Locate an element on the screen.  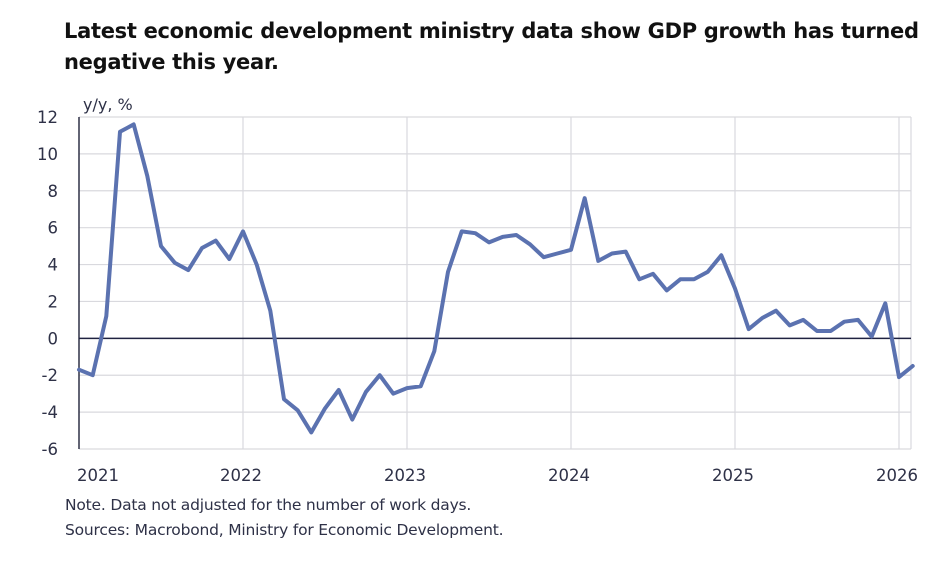
y-tick-label: 4 is located at coordinates (53, 265).